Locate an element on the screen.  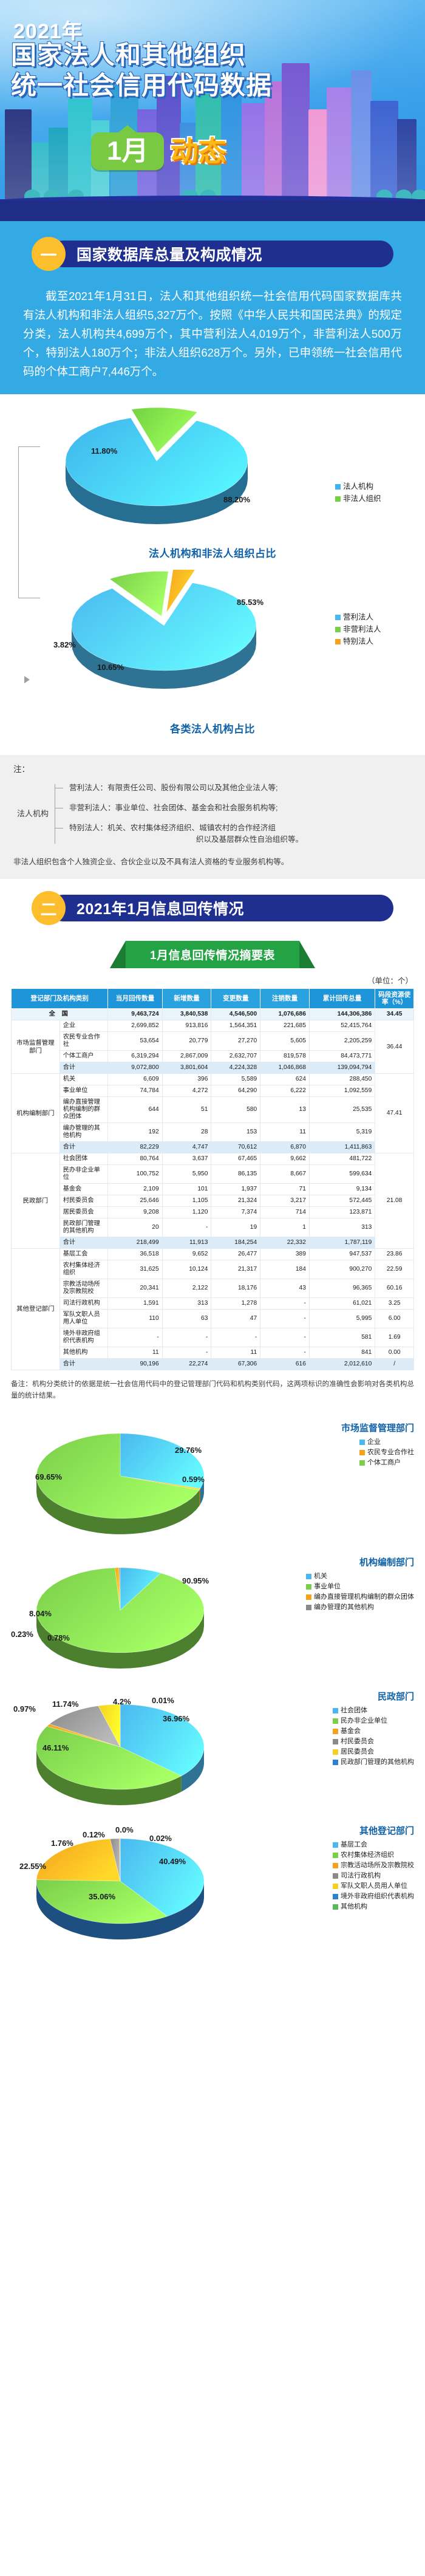
cell-v2: 153 is located at coordinates (236, 1132).